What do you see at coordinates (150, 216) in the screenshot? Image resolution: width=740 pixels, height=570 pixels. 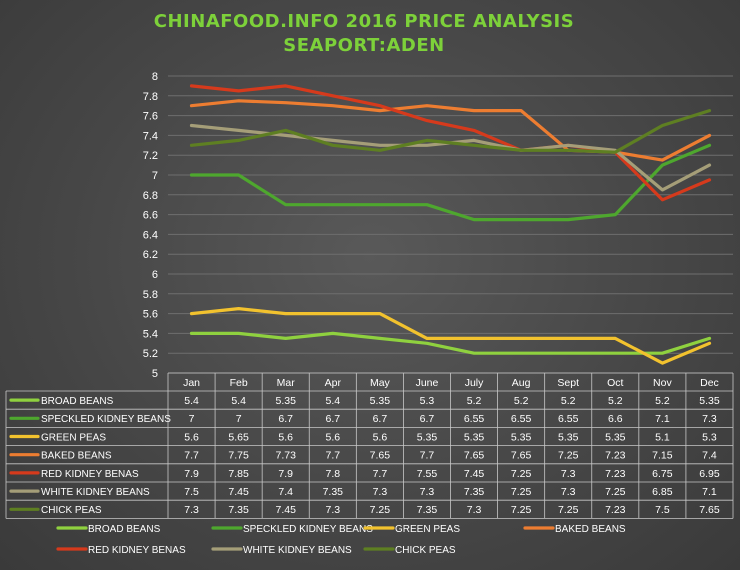 I see `y-tick-label: 6.6` at bounding box center [150, 216].